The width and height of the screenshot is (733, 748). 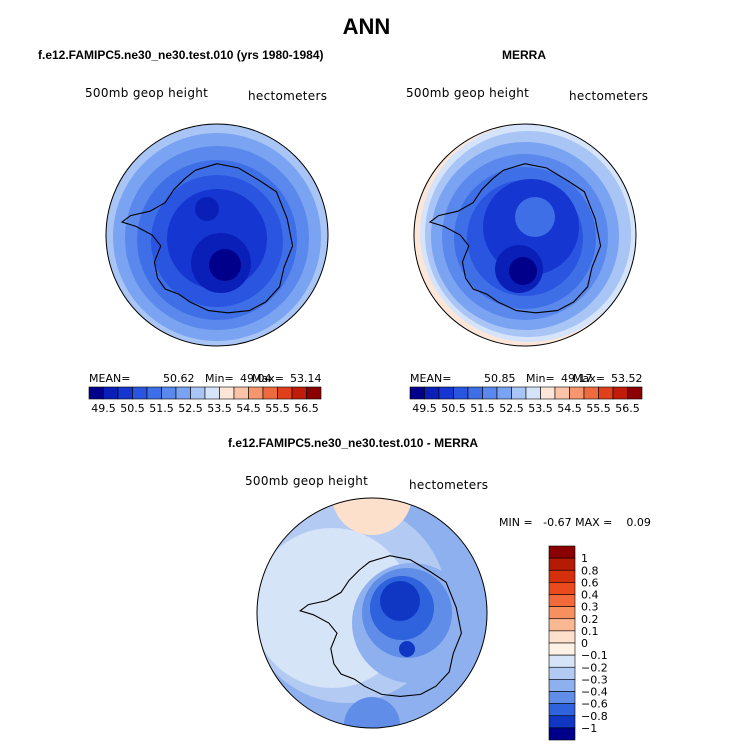 What do you see at coordinates (288, 96) in the screenshot?
I see `left-units-label: hectometers` at bounding box center [288, 96].